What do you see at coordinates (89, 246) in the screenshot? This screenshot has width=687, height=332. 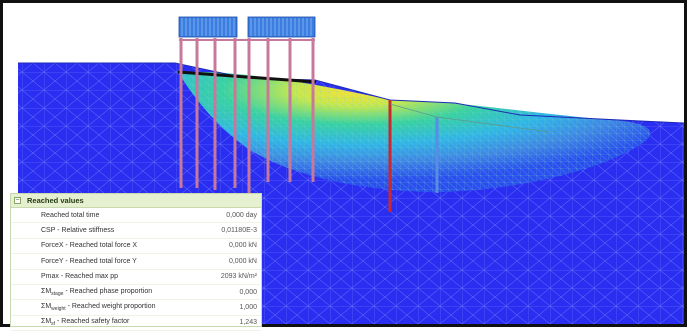 I see `row-label: ForceX - Reached total force X` at bounding box center [89, 246].